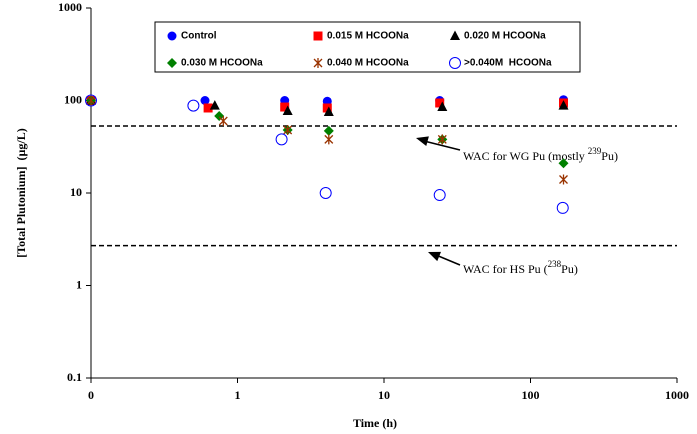  I want to click on legend-label: 0.030 M HCOONa, so click(222, 63).